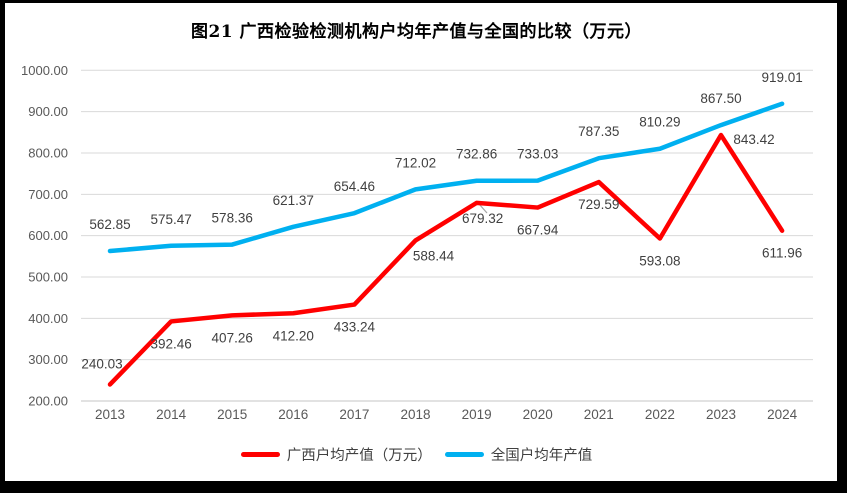 This screenshot has width=847, height=493. I want to click on data-label: 654.46, so click(354, 186).